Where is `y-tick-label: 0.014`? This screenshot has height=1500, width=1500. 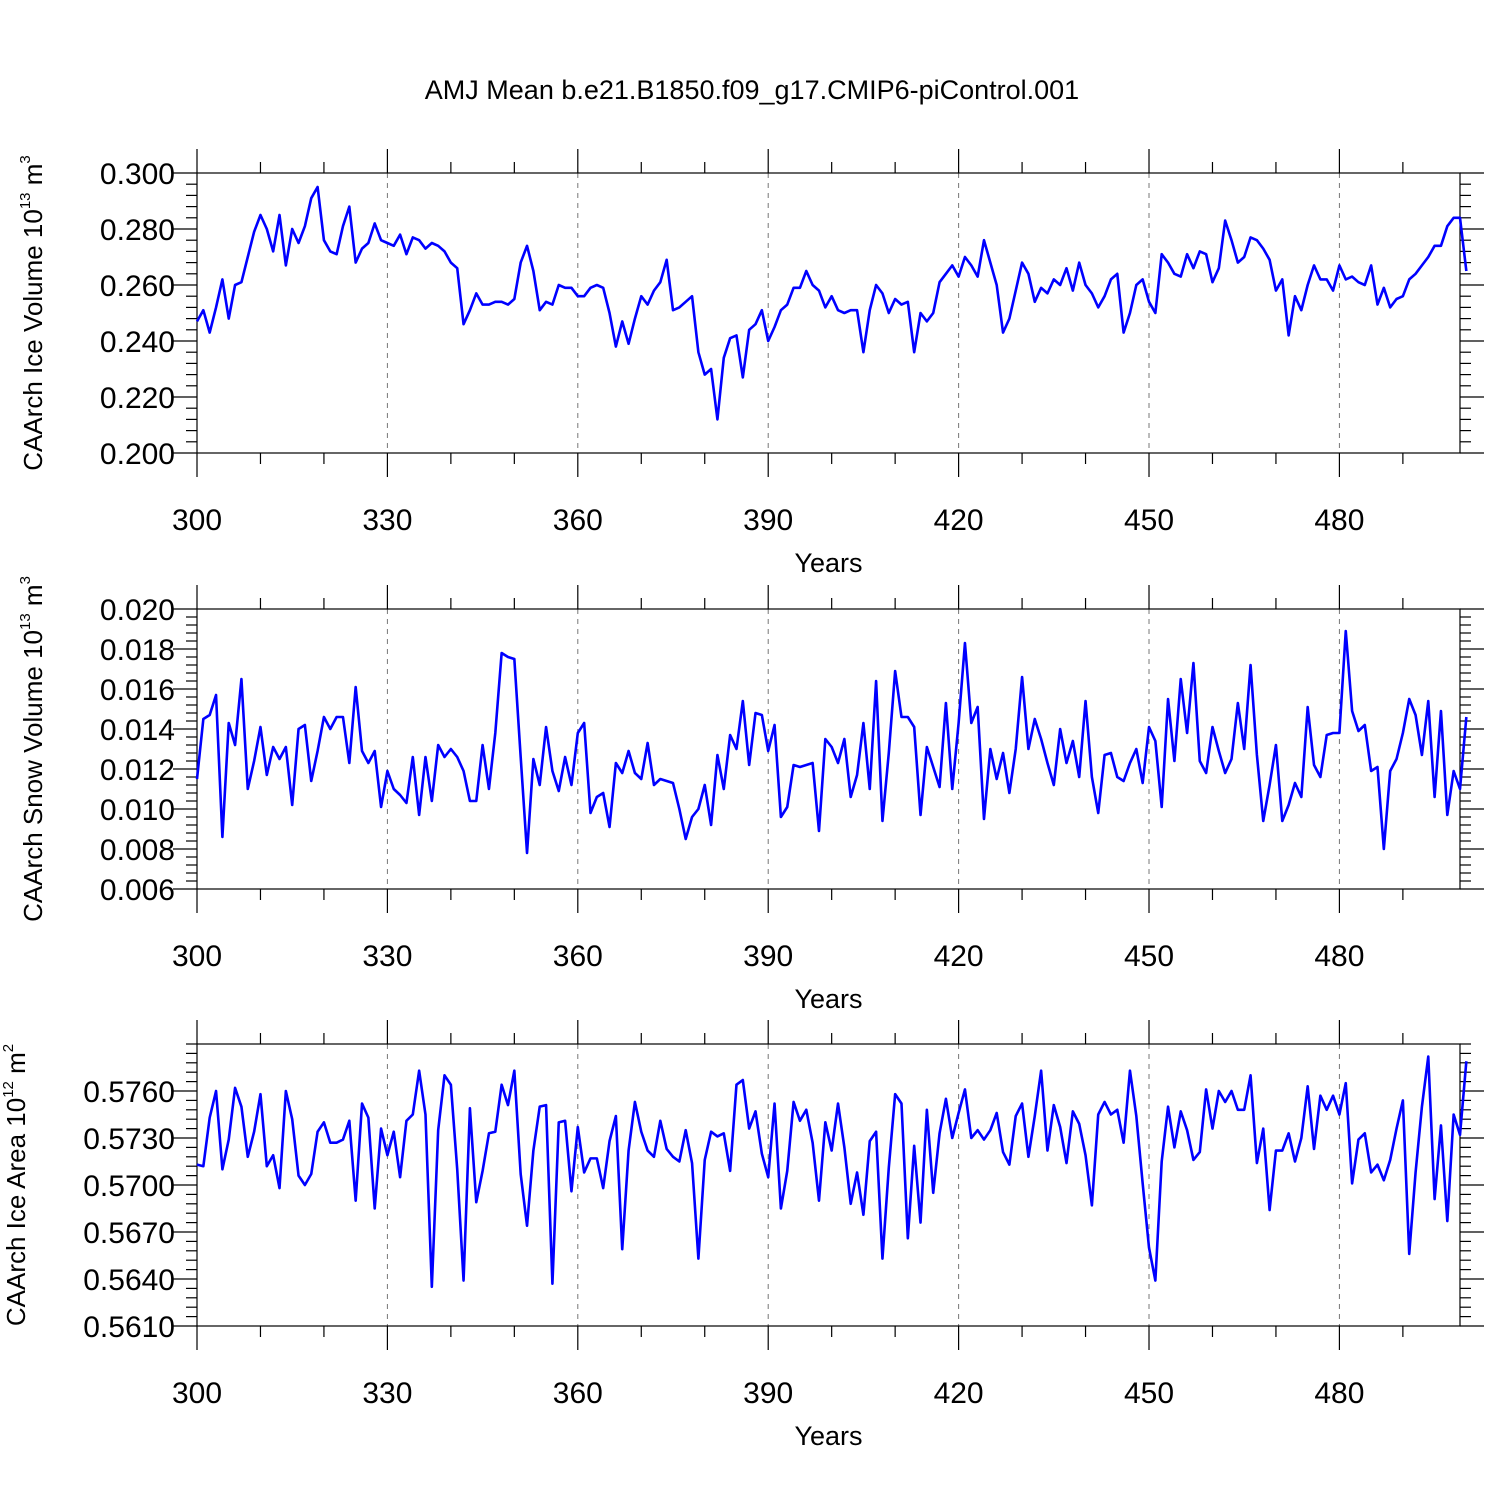
y-tick-label: 0.014 is located at coordinates (137, 730).